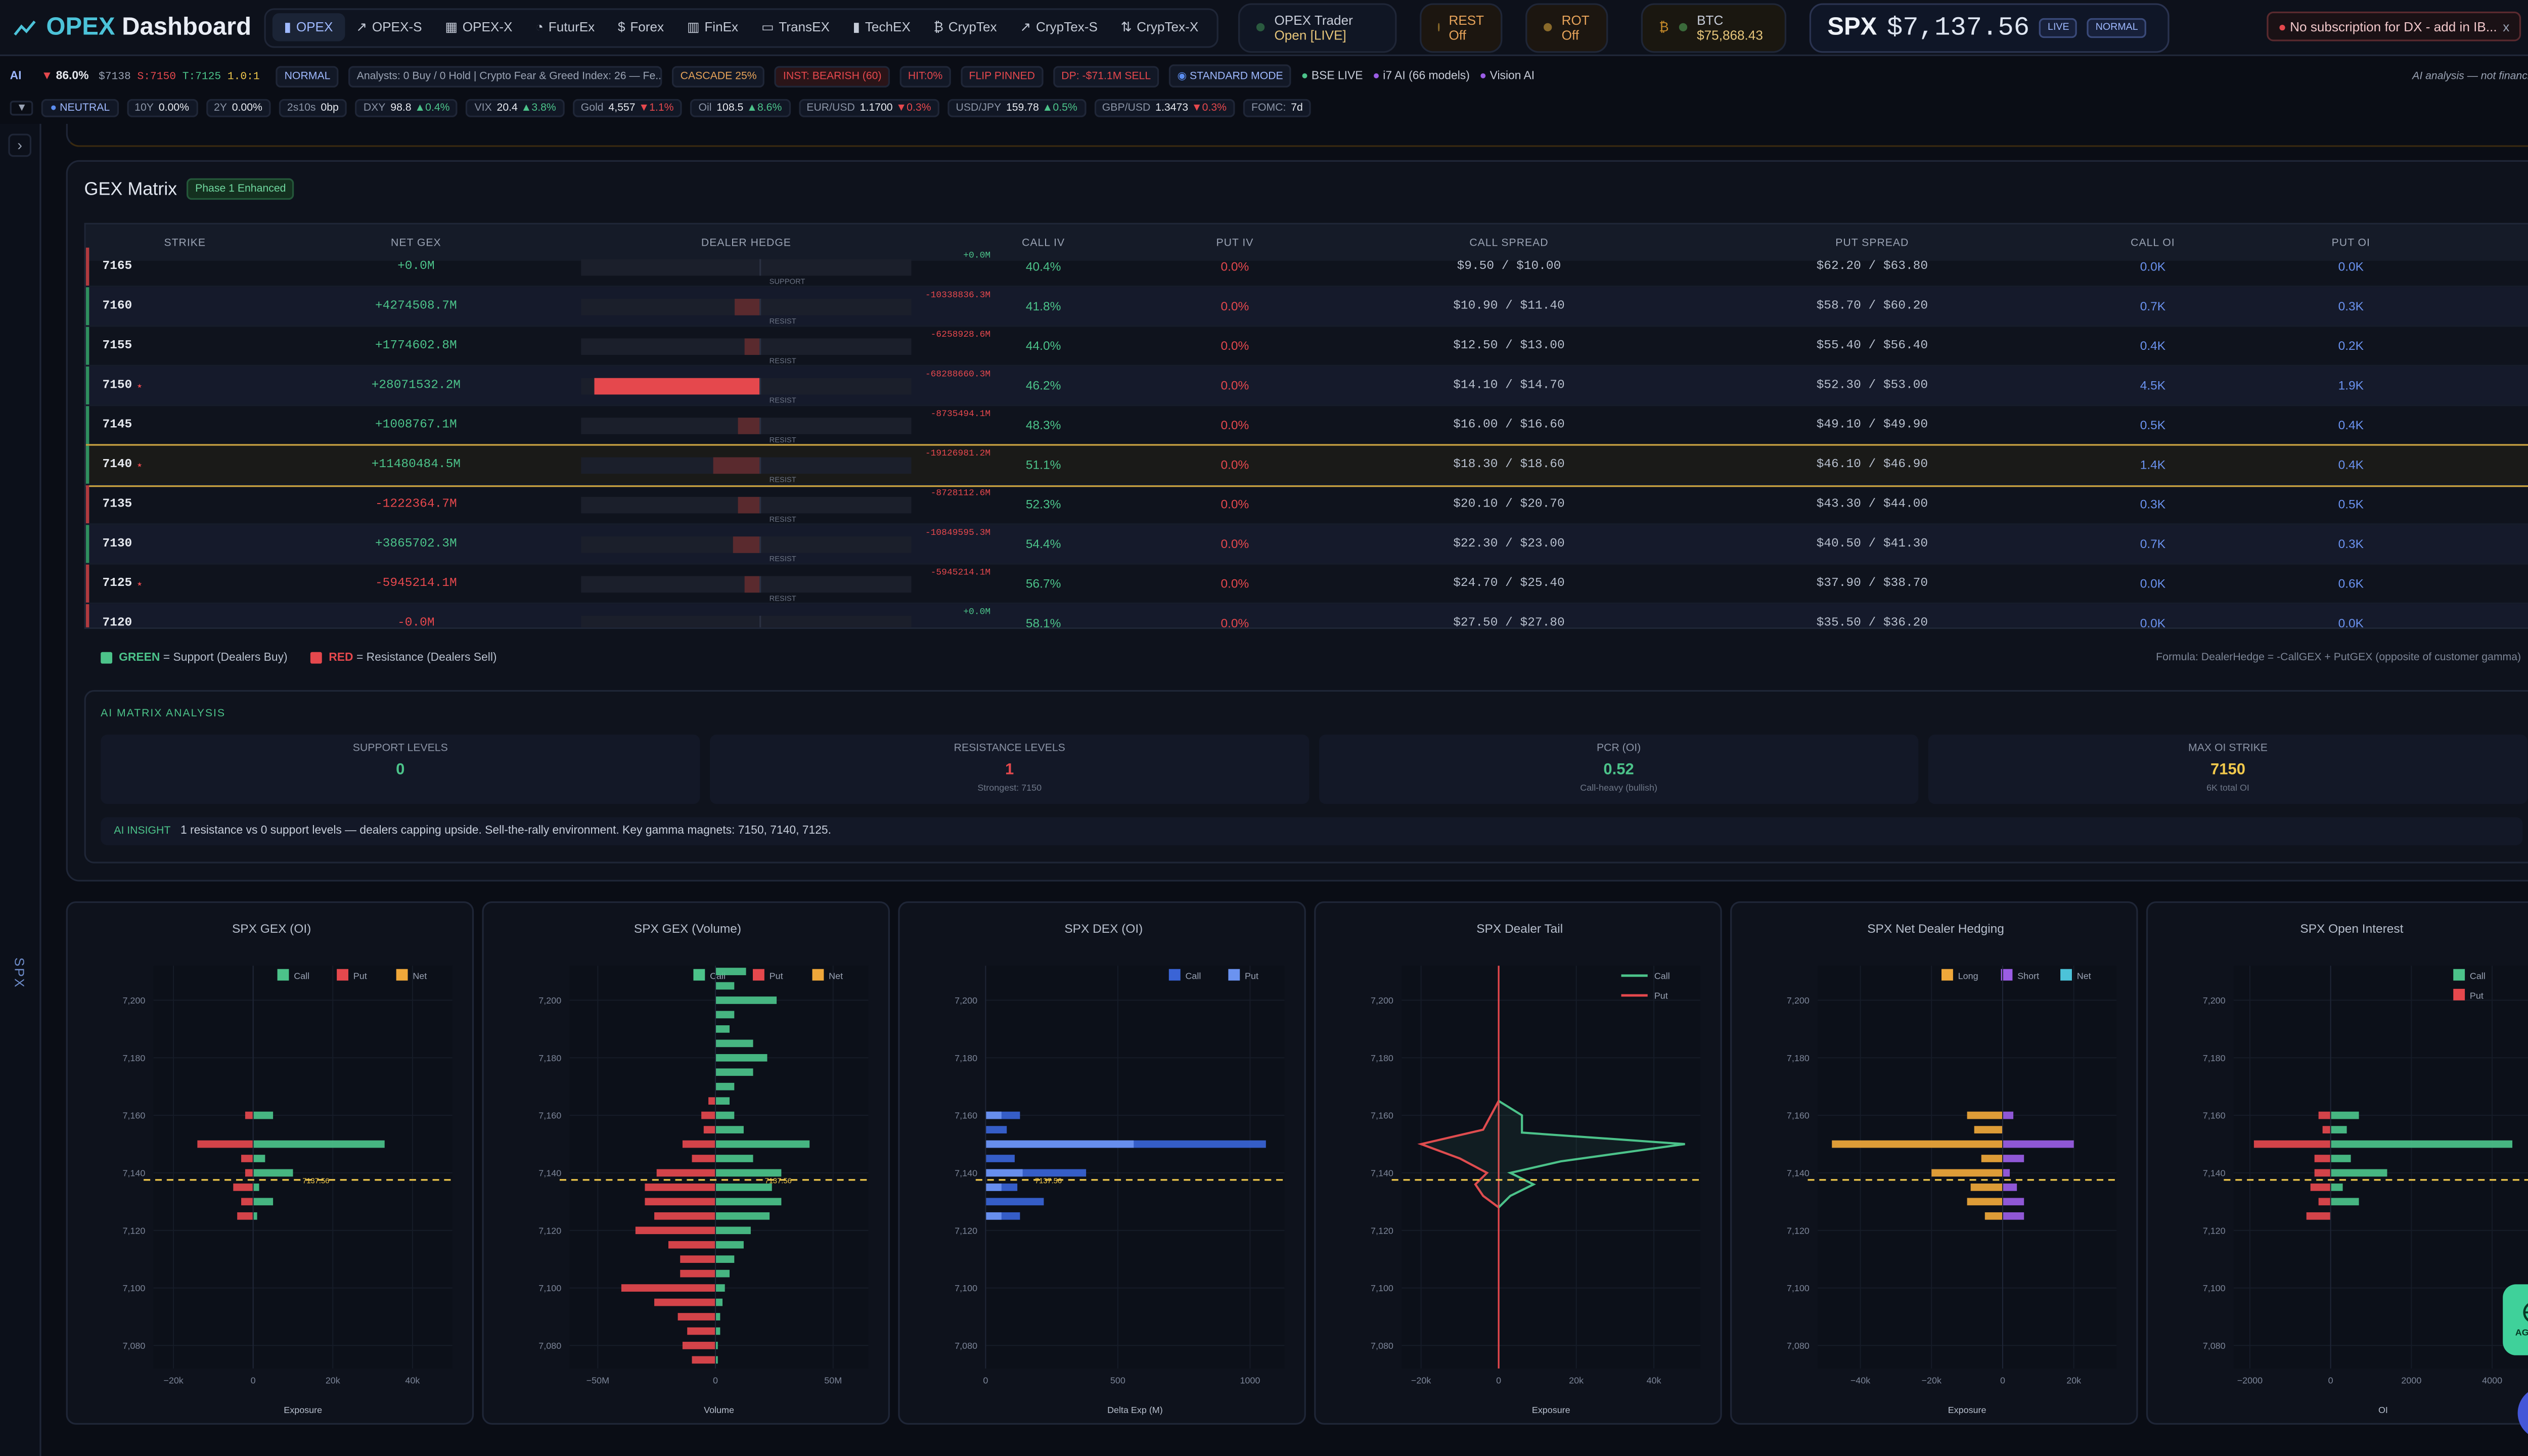 Image resolution: width=2528 pixels, height=1456 pixels. I want to click on rot-status: ROT Off, so click(1567, 27).